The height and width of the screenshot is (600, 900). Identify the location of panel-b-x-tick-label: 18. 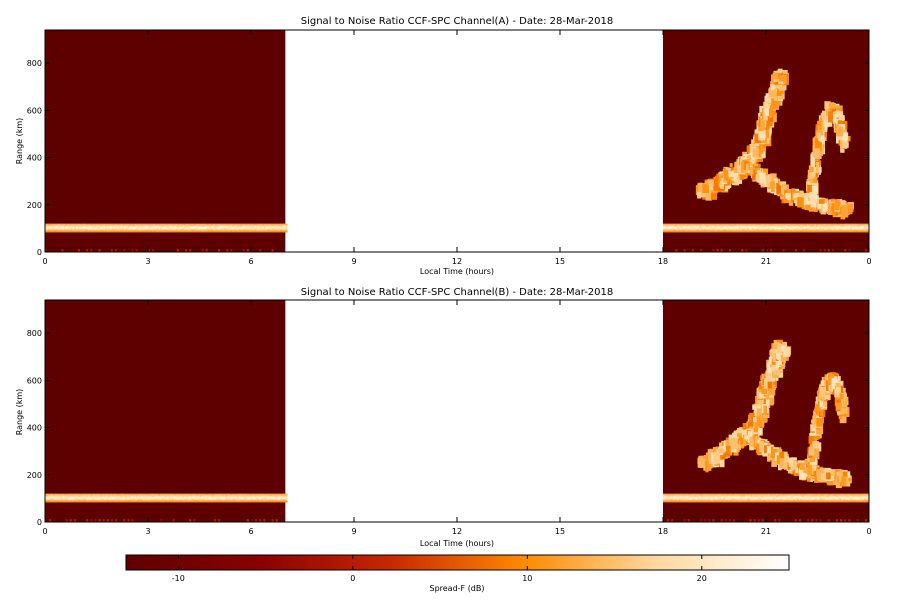
(663, 531).